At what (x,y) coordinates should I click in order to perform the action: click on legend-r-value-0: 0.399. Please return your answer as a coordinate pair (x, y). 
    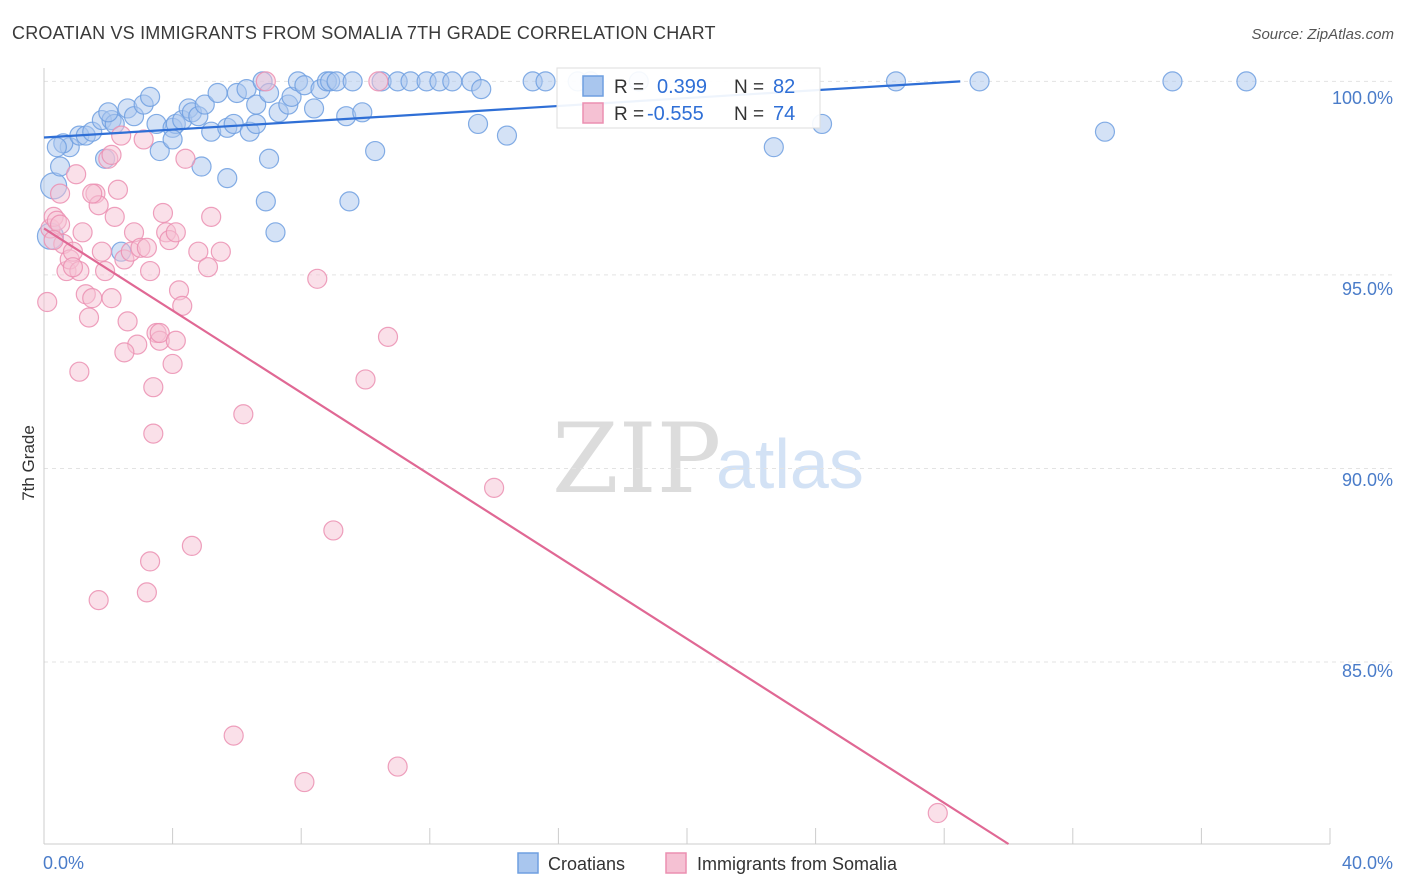
    Looking at the image, I should click on (682, 87).